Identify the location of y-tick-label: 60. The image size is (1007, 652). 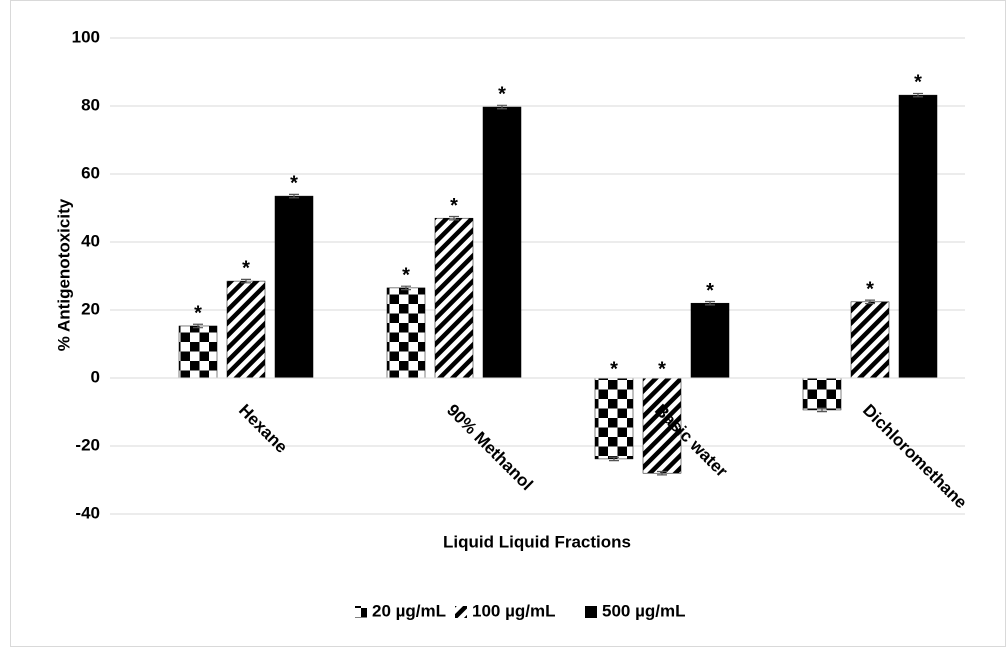
(90, 172).